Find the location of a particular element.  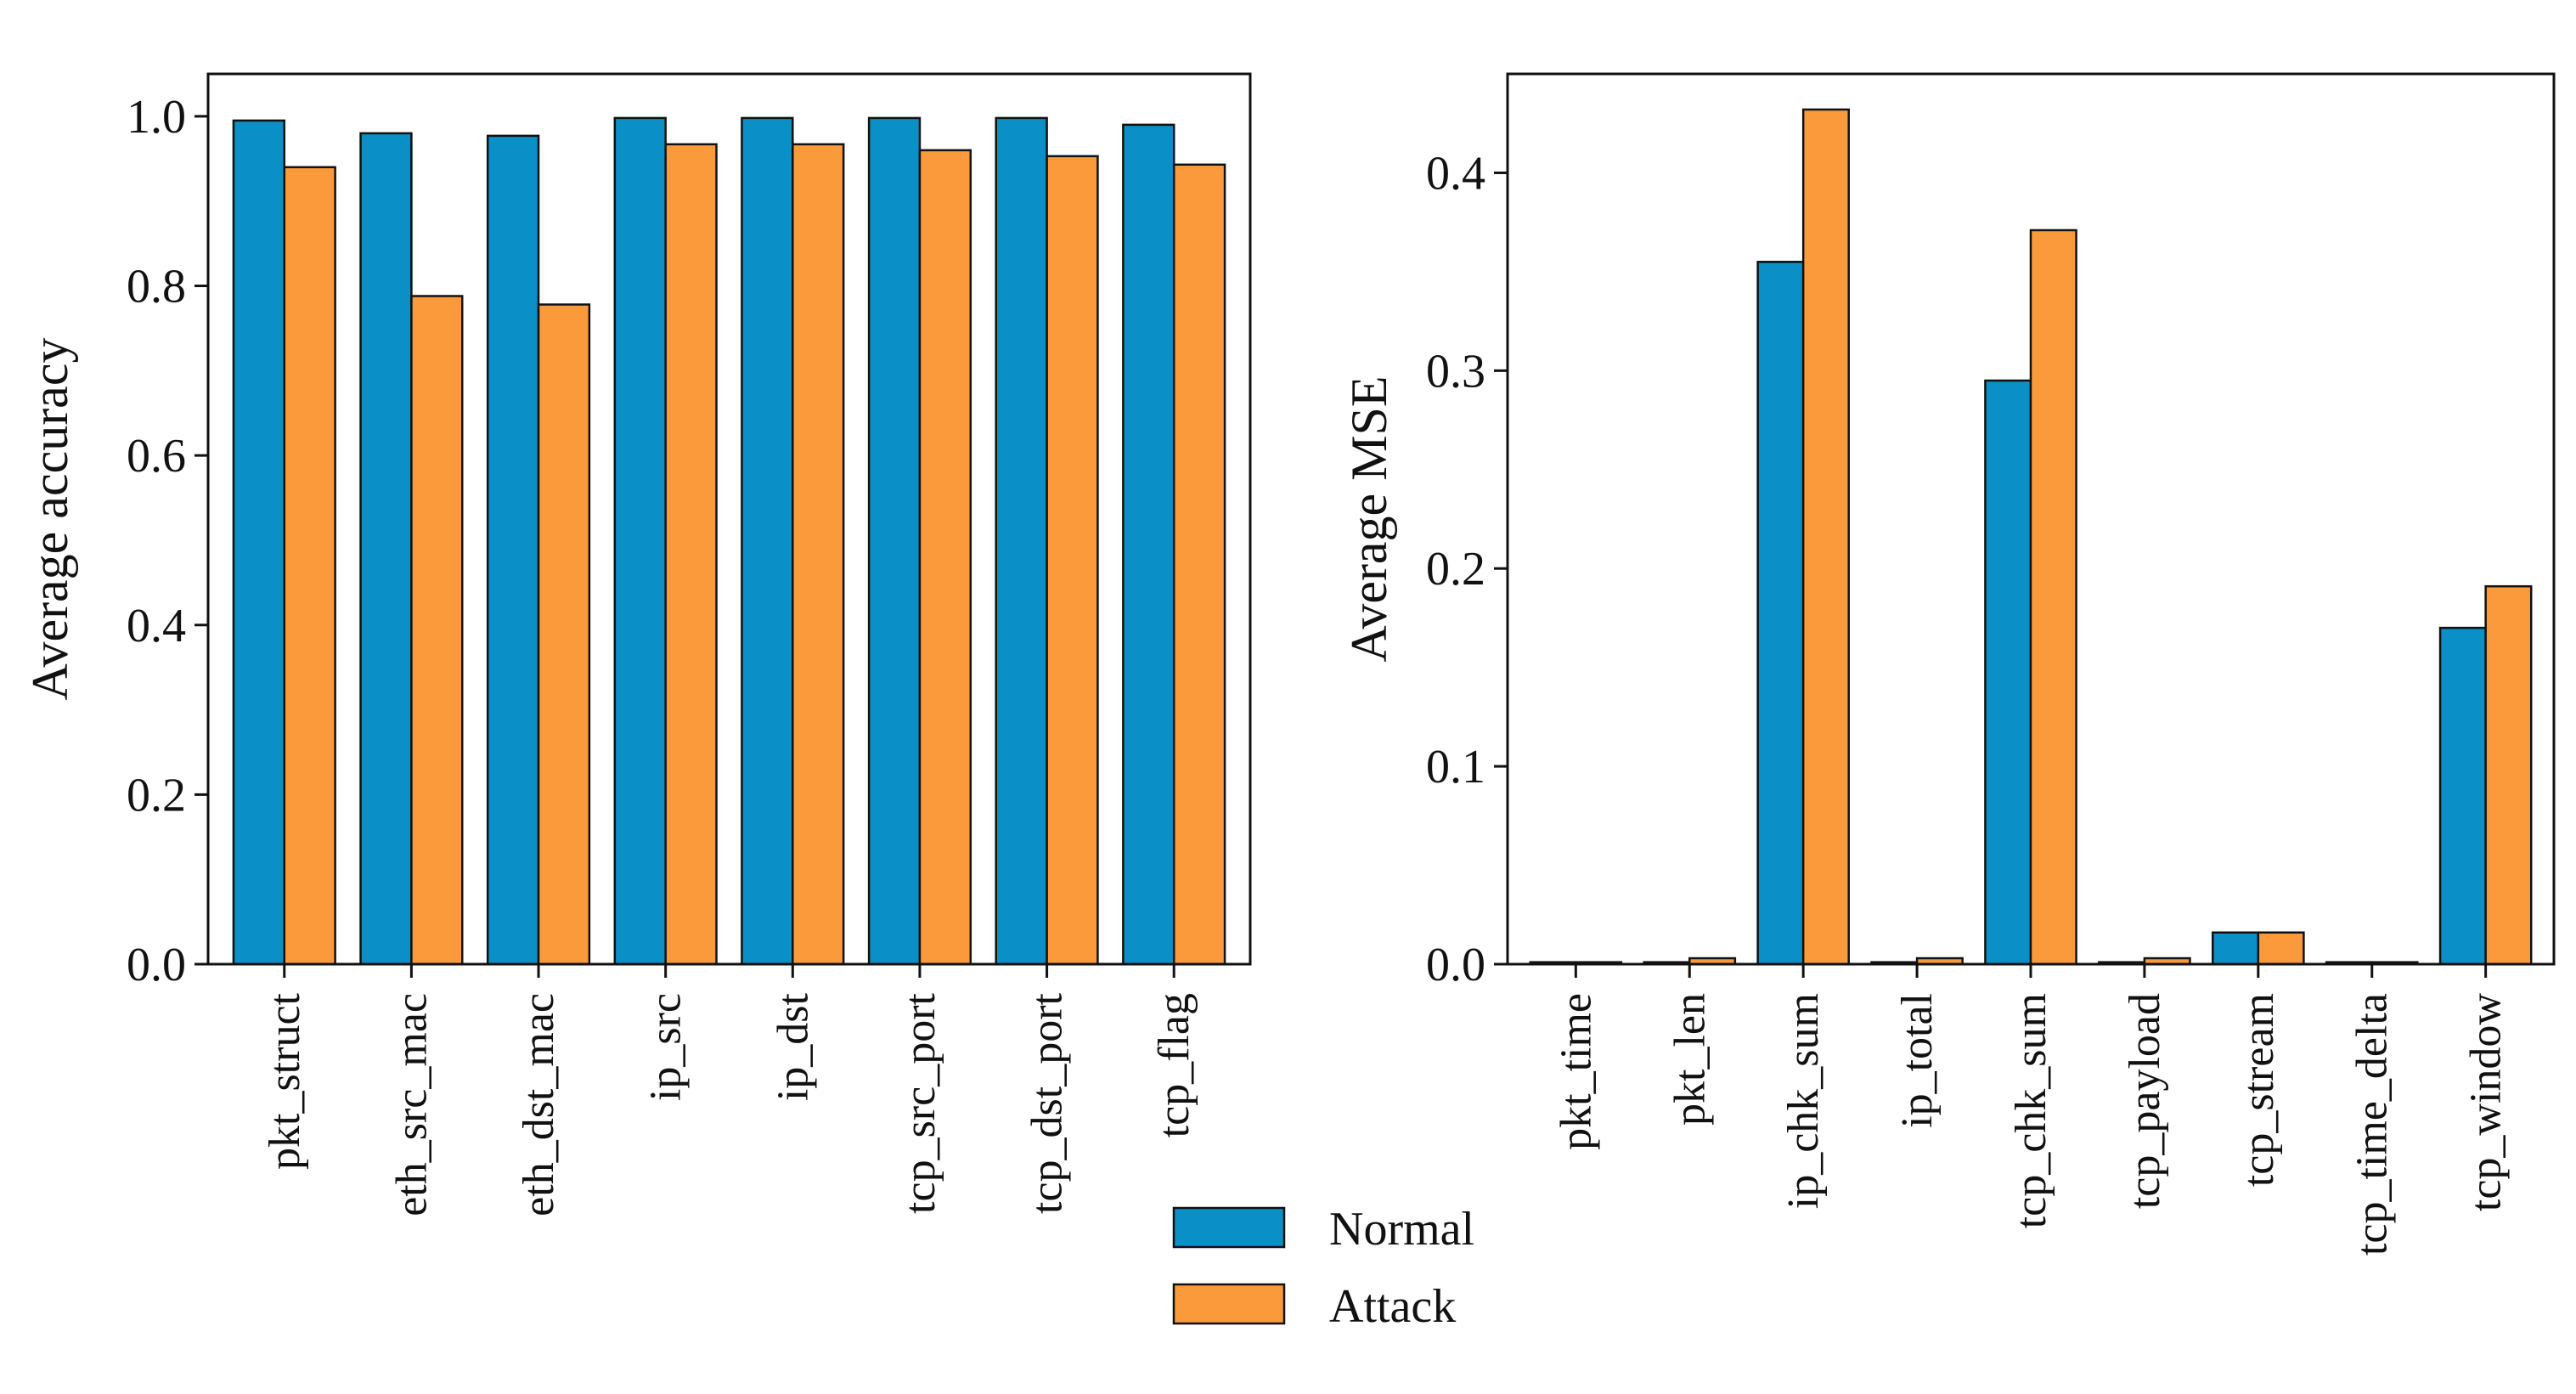

acc-xtick-label: tcp_src_port is located at coordinates (920, 1102).